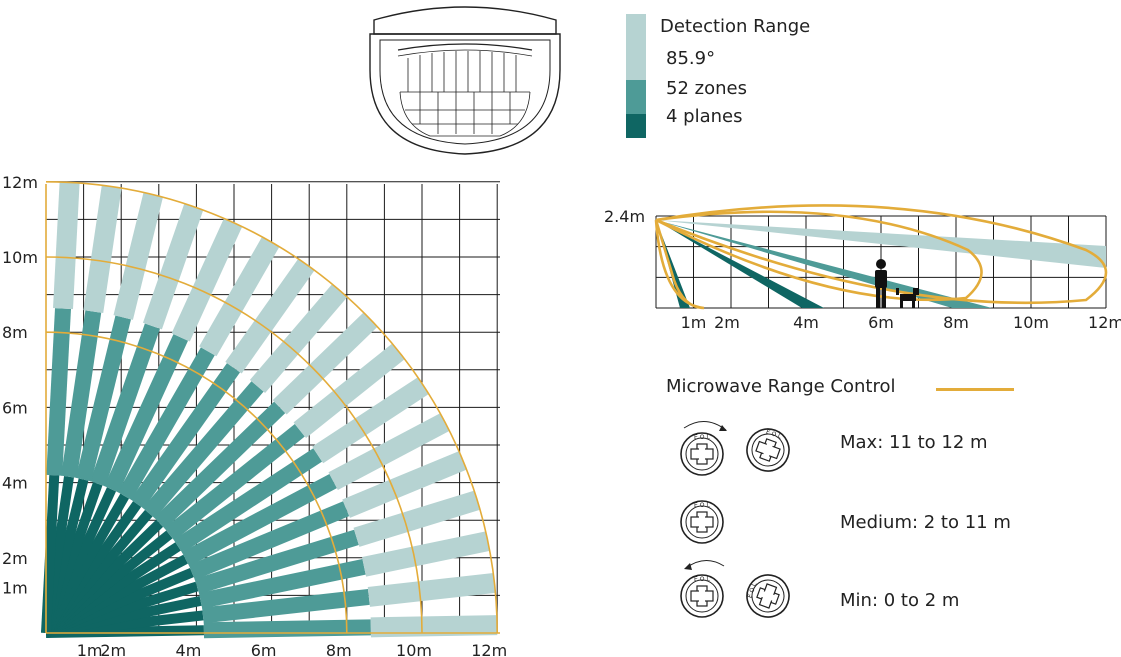 The image size is (1121, 657). What do you see at coordinates (916, 291) in the screenshot?
I see `dog-head` at bounding box center [916, 291].